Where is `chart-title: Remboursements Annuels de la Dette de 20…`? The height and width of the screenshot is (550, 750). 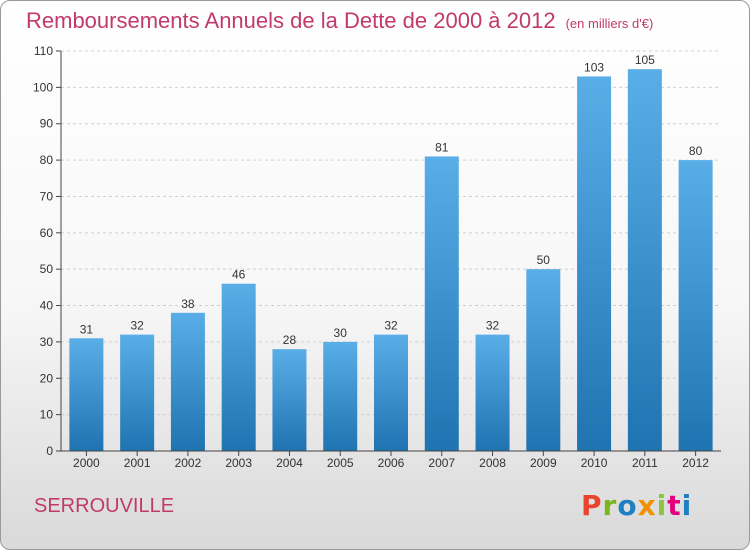
chart-title: Remboursements Annuels de la Dette de 20… is located at coordinates (339, 21).